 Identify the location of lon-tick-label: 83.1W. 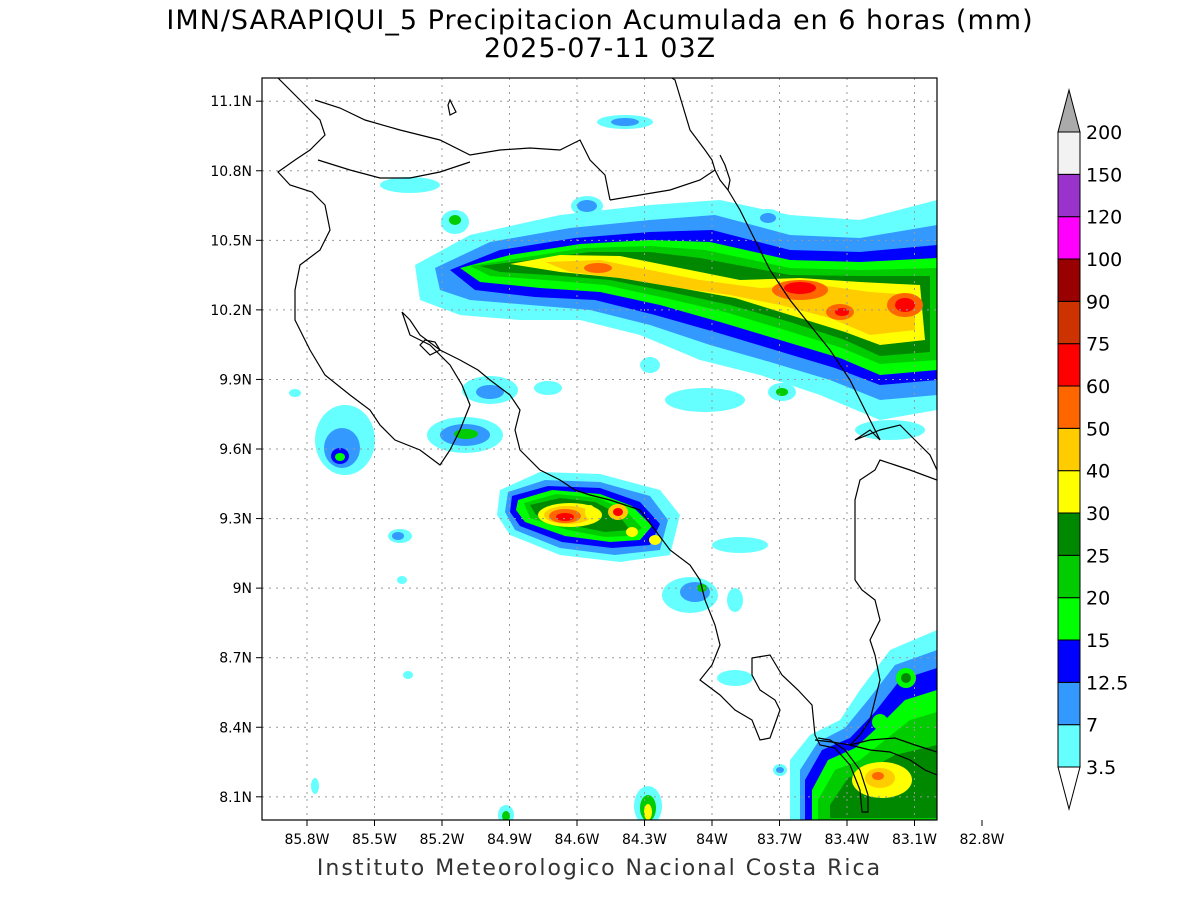
(914, 840).